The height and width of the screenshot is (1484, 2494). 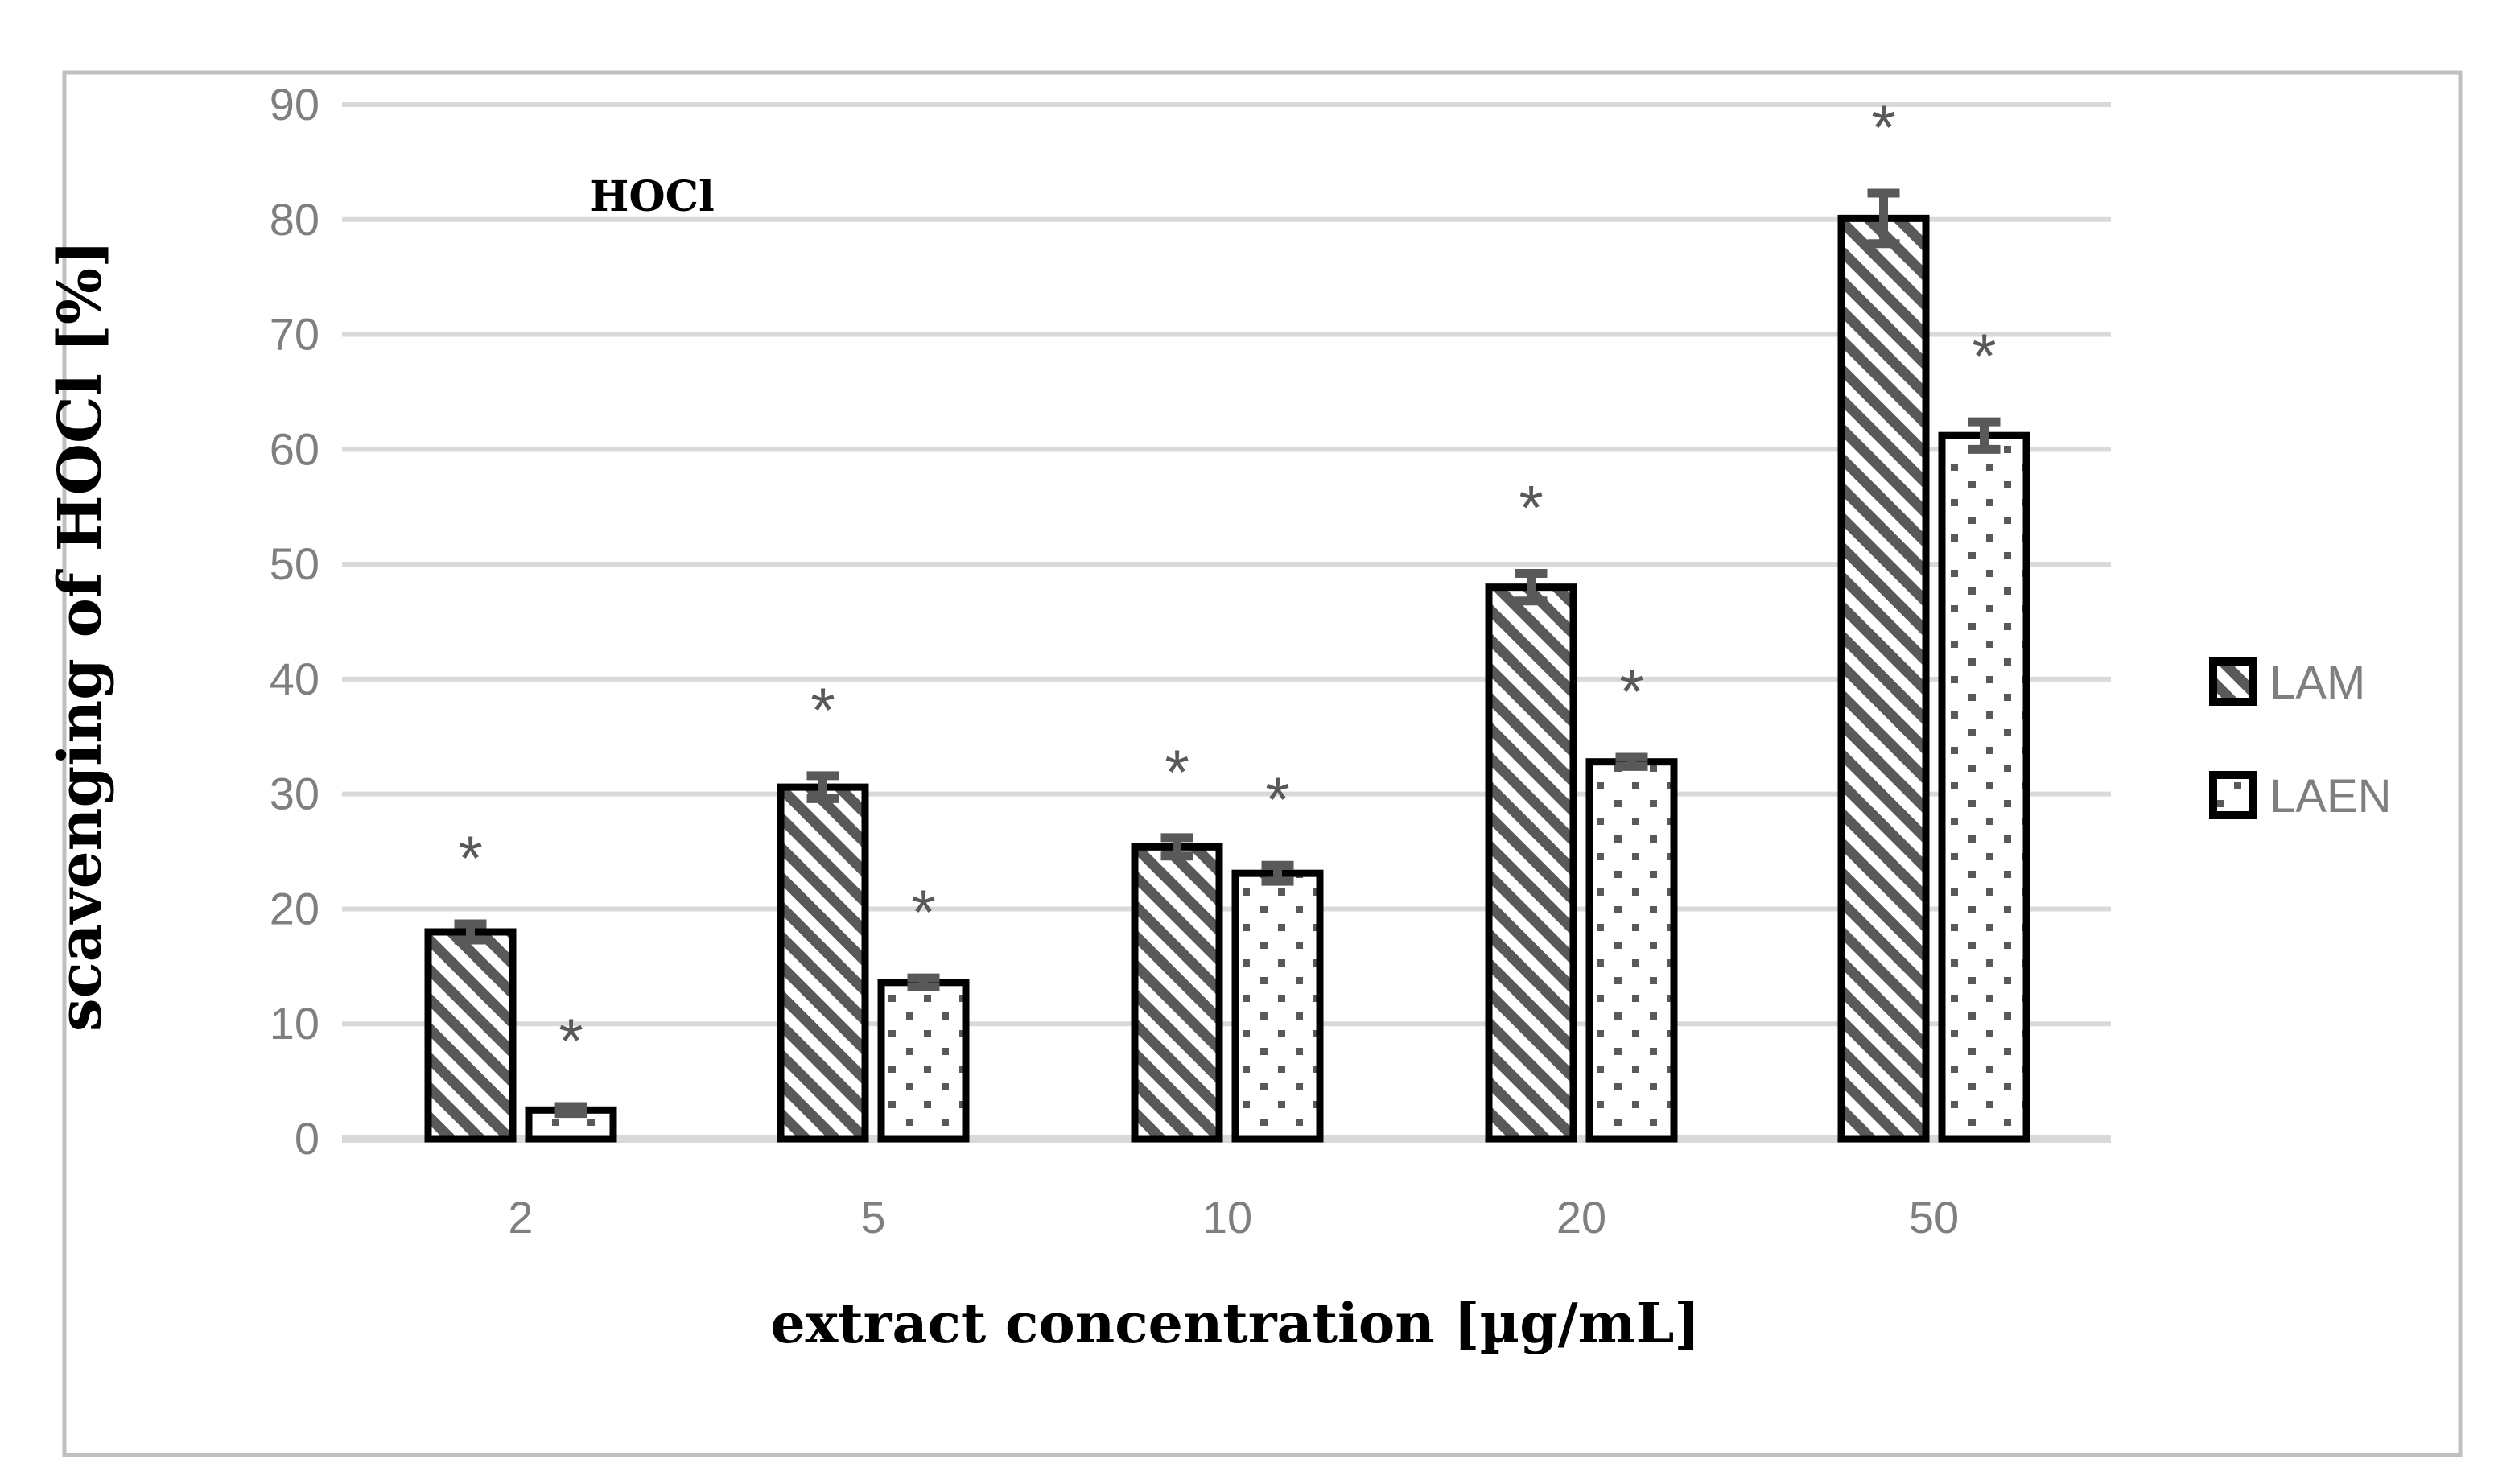 What do you see at coordinates (1277, 799) in the screenshot?
I see `significance-asterisk-LAEN-10: *` at bounding box center [1277, 799].